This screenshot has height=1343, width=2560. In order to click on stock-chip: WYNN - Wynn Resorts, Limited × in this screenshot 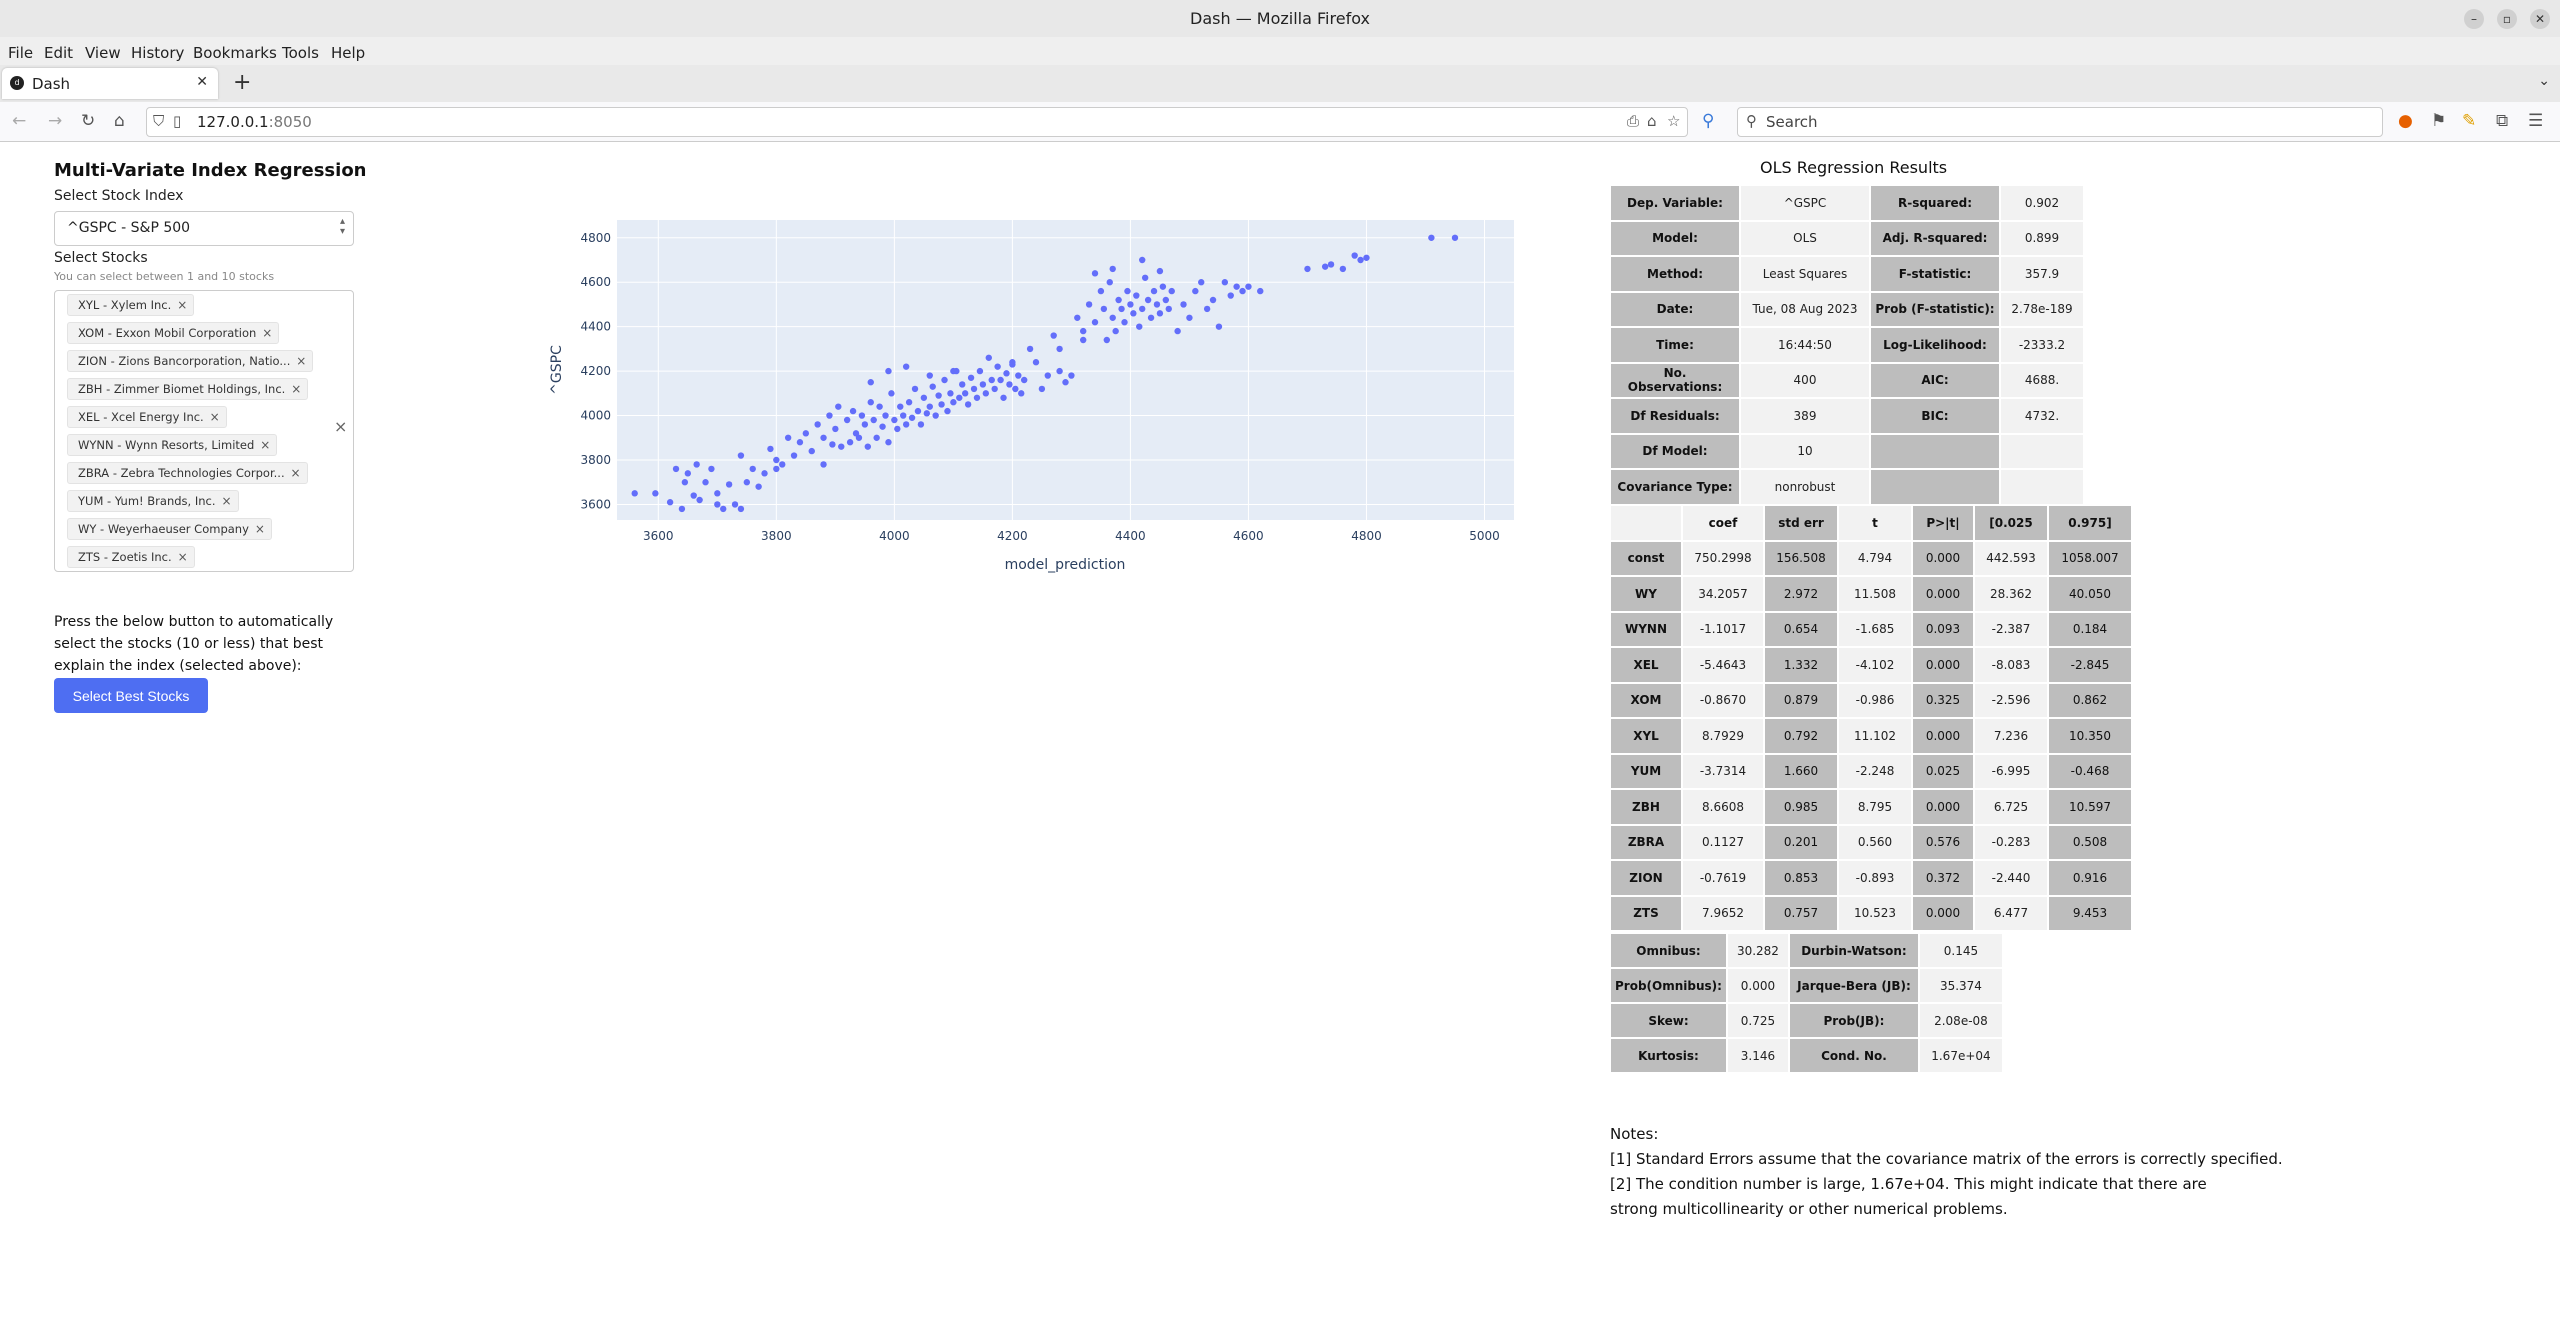, I will do `click(172, 445)`.